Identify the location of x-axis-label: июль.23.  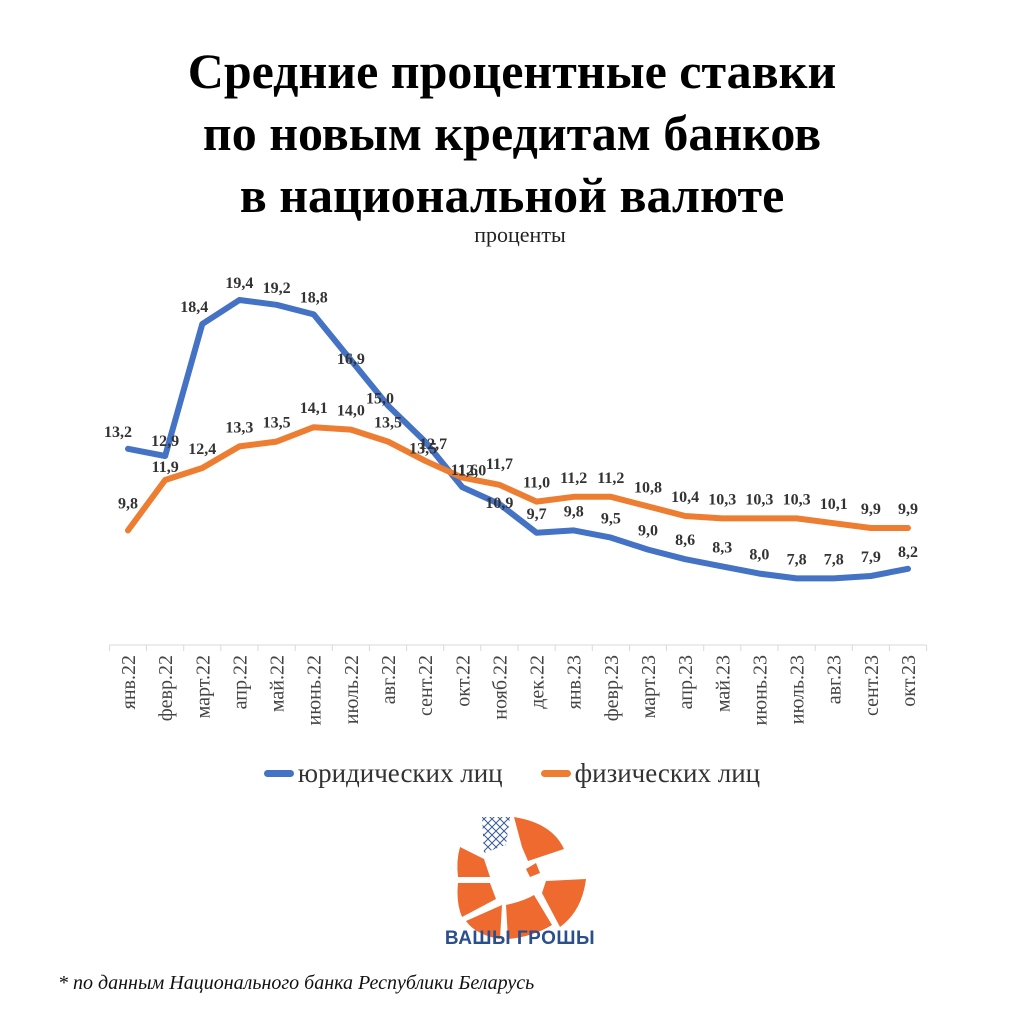
(798, 689).